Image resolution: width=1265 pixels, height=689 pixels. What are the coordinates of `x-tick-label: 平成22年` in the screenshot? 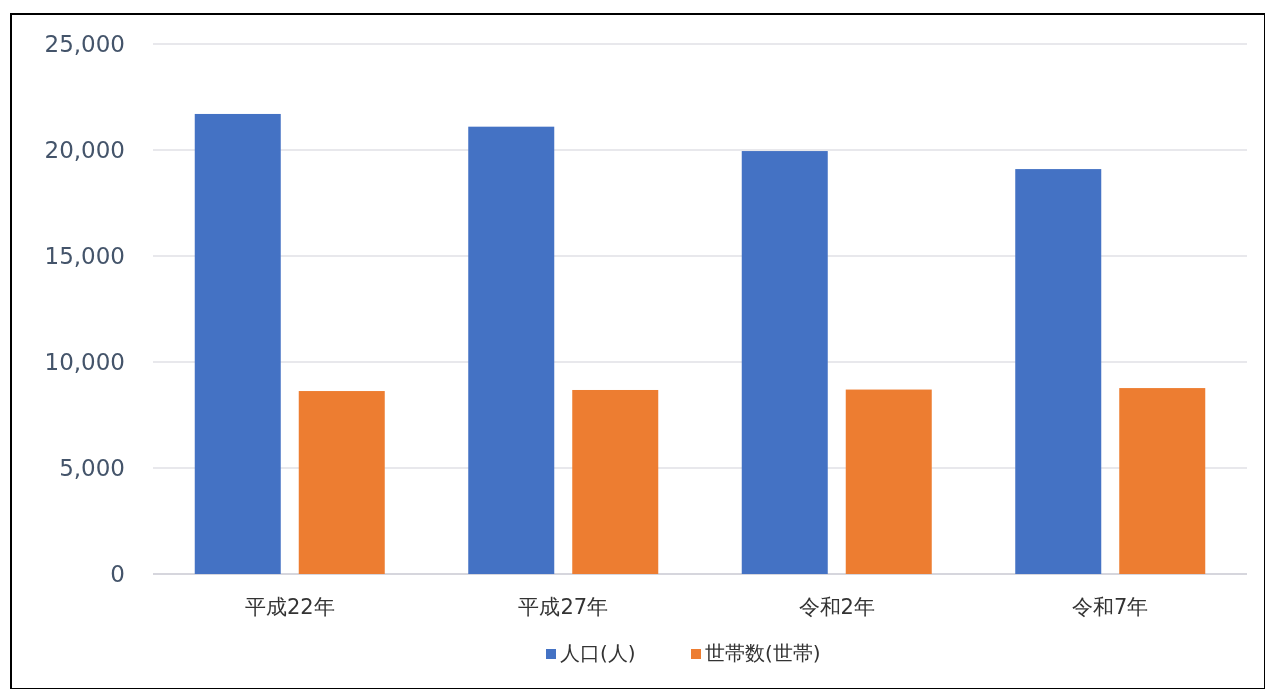 It's located at (289, 607).